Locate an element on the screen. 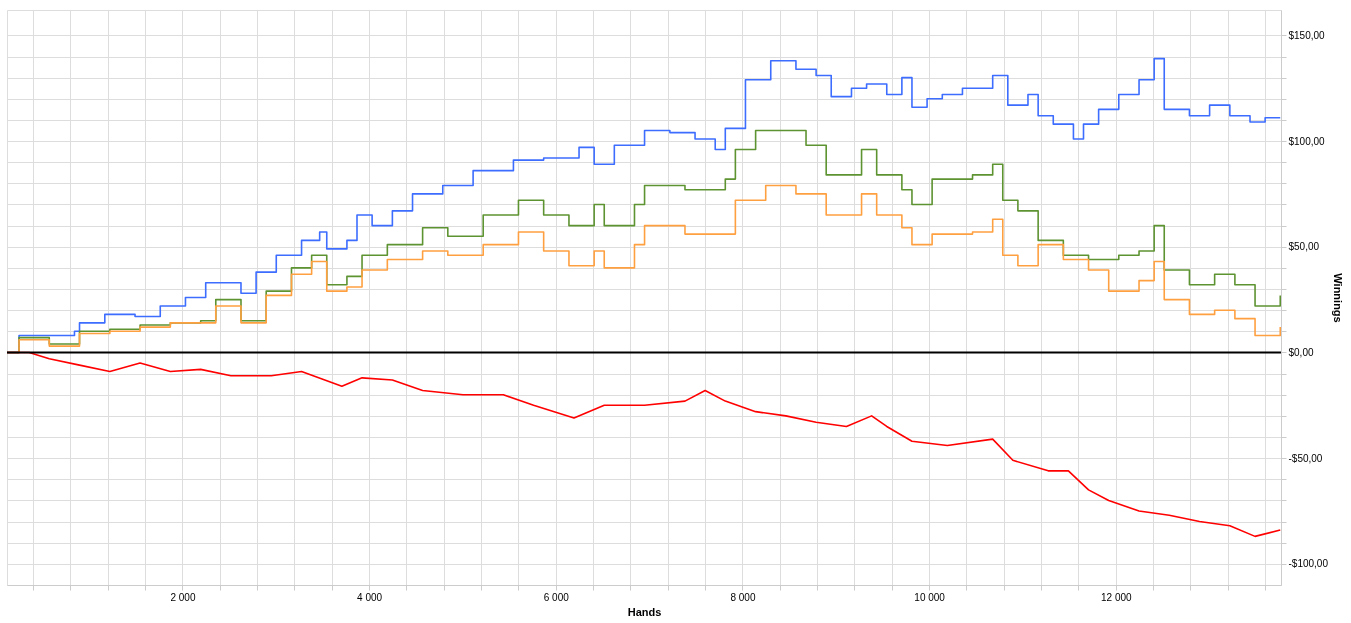  x-axis-title: Hands is located at coordinates (644, 611).